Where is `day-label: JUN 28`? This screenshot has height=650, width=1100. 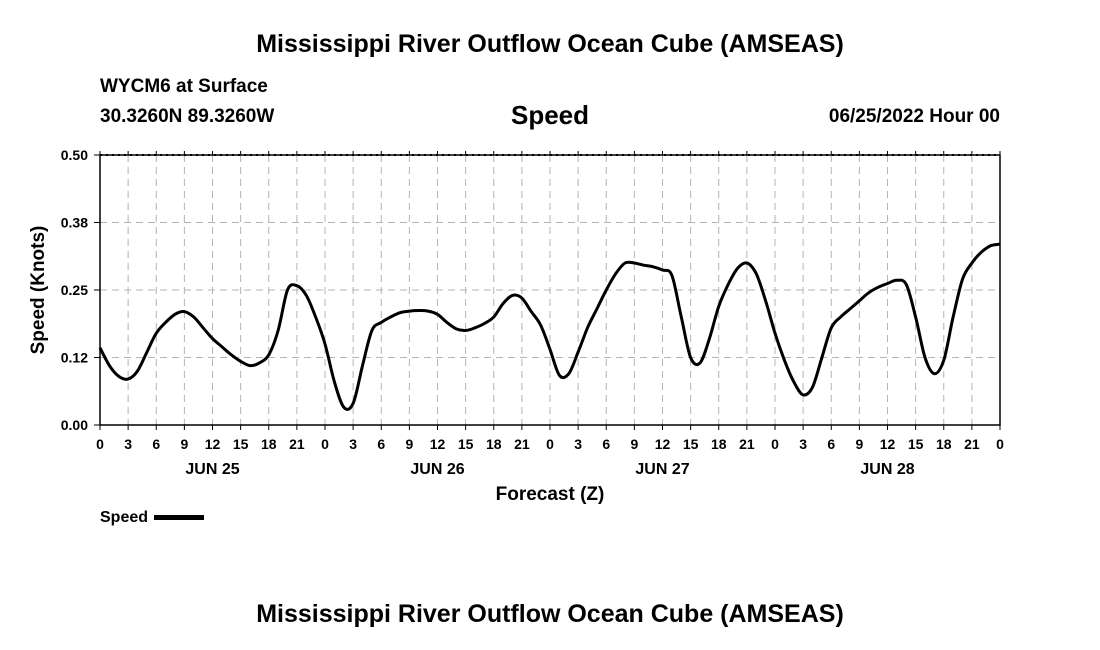 day-label: JUN 28 is located at coordinates (887, 469).